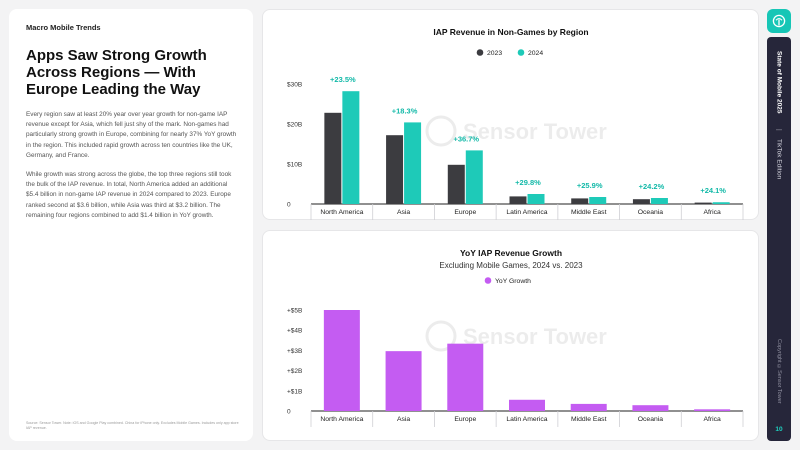  Describe the element at coordinates (535, 53) in the screenshot. I see `legend-label-2024: 2024` at that location.